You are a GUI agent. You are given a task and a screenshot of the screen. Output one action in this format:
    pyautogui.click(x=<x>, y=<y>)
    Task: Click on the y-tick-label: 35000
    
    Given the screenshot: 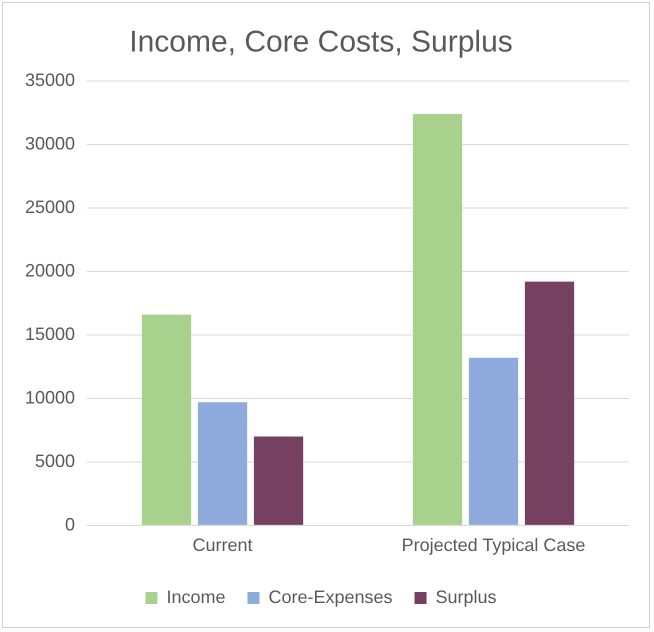 What is the action you would take?
    pyautogui.click(x=50, y=80)
    